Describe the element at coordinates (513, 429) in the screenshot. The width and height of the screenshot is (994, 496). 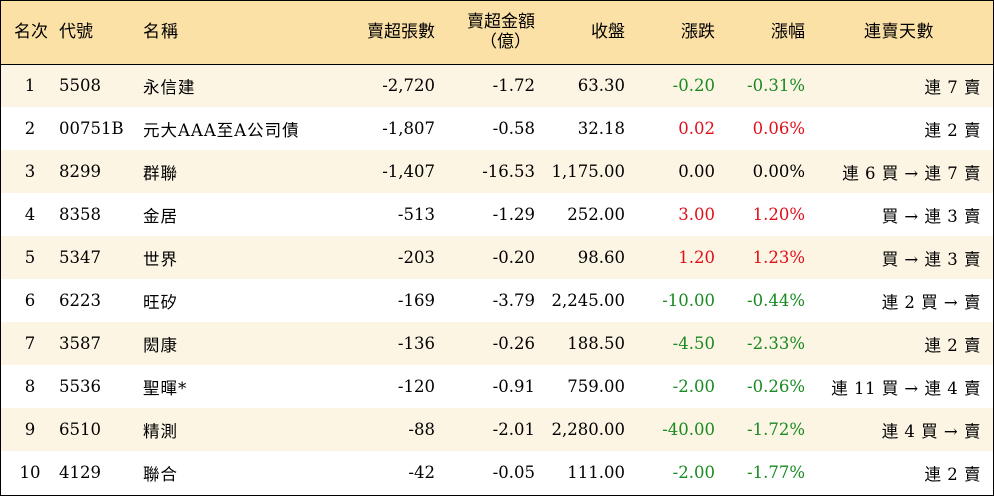
I see `cell-sell-amount: -2.01` at that location.